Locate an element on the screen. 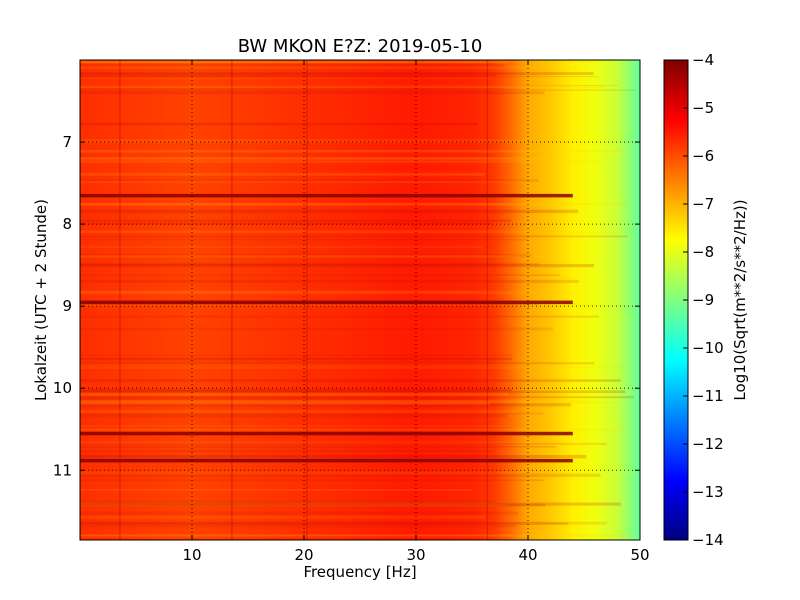 The width and height of the screenshot is (800, 600). colorbar-tick-label: −6 is located at coordinates (703, 156).